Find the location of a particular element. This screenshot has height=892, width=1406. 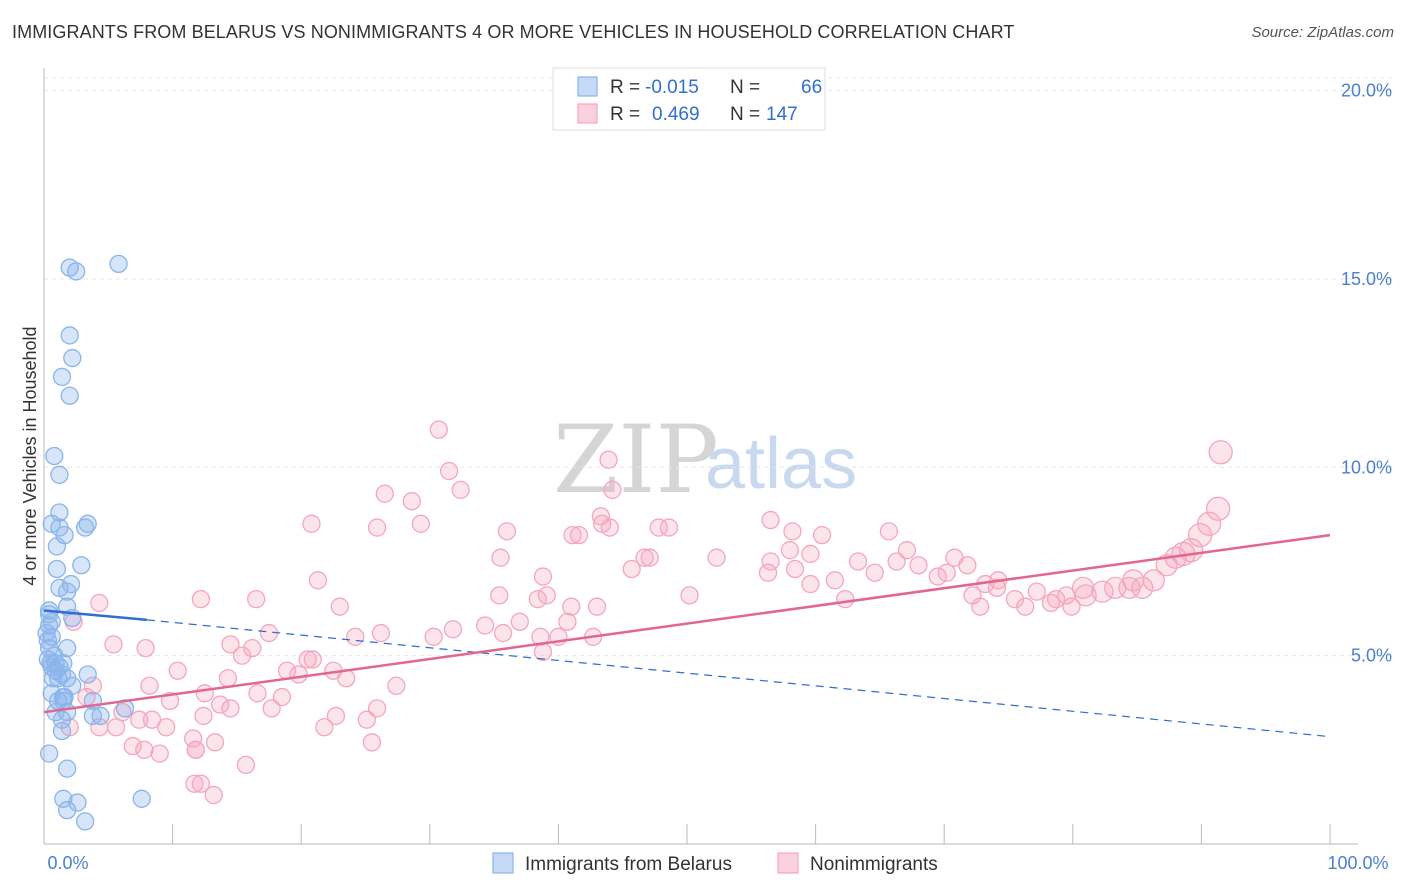

legend-swatch-nonimmigrants is located at coordinates (587, 113).